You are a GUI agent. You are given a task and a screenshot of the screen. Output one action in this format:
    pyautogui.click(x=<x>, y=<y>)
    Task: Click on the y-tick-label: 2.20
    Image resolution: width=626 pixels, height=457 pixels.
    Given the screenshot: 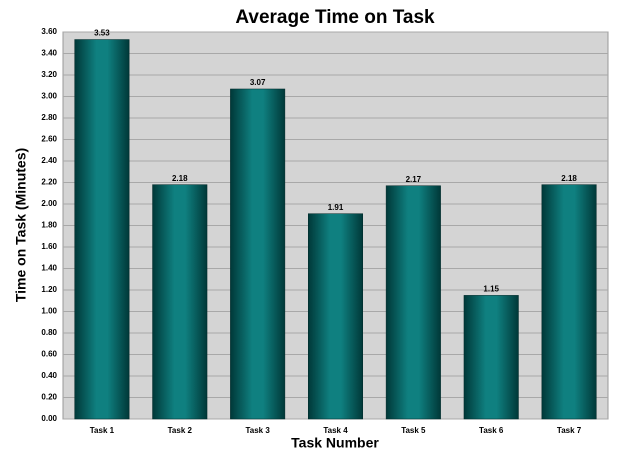 What is the action you would take?
    pyautogui.click(x=49, y=182)
    